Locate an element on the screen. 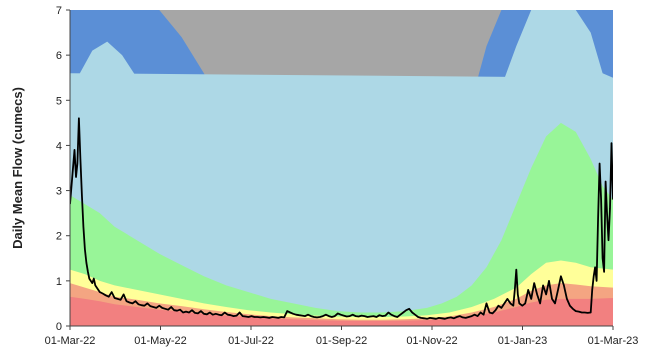 The height and width of the screenshot is (354, 652). y-tick-label: 0 is located at coordinates (59, 327).